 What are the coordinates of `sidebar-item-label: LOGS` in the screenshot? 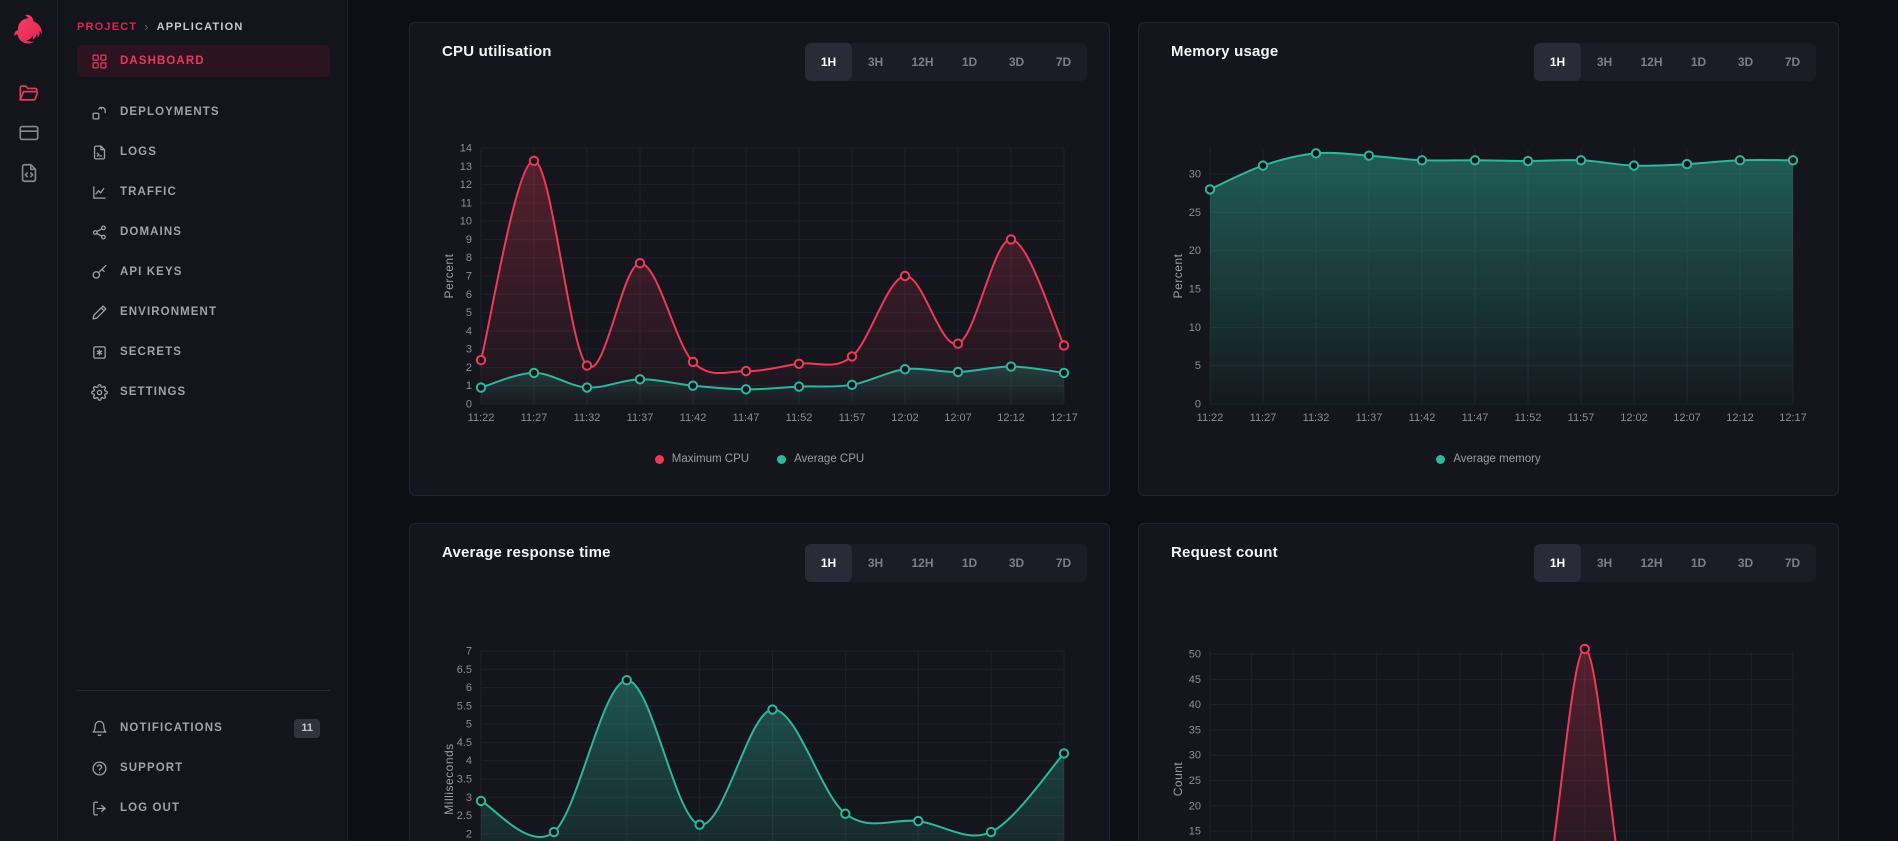 It's located at (138, 152).